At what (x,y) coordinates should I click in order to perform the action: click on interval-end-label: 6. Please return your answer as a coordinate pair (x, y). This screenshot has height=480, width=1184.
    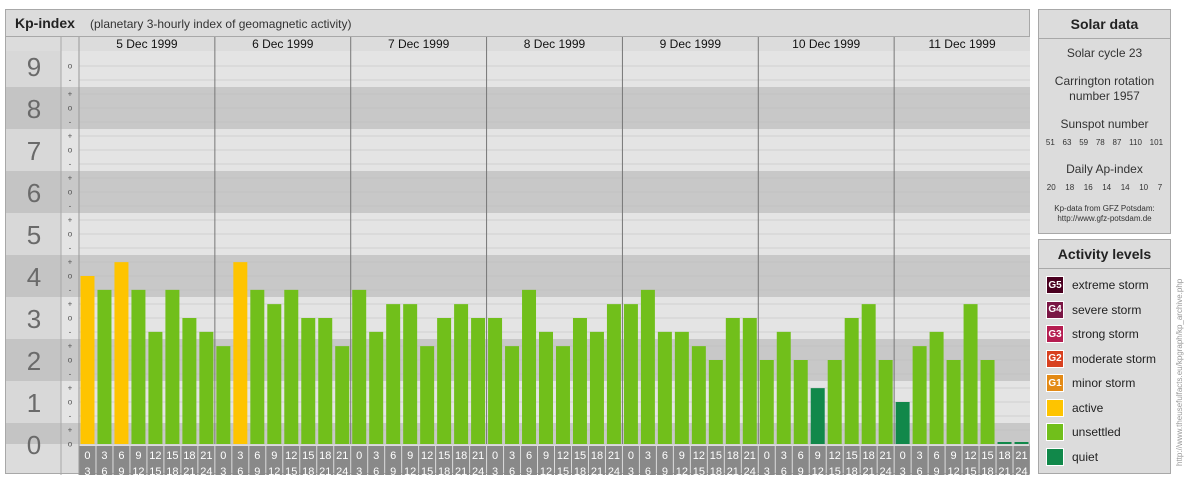
    Looking at the image, I should click on (512, 470).